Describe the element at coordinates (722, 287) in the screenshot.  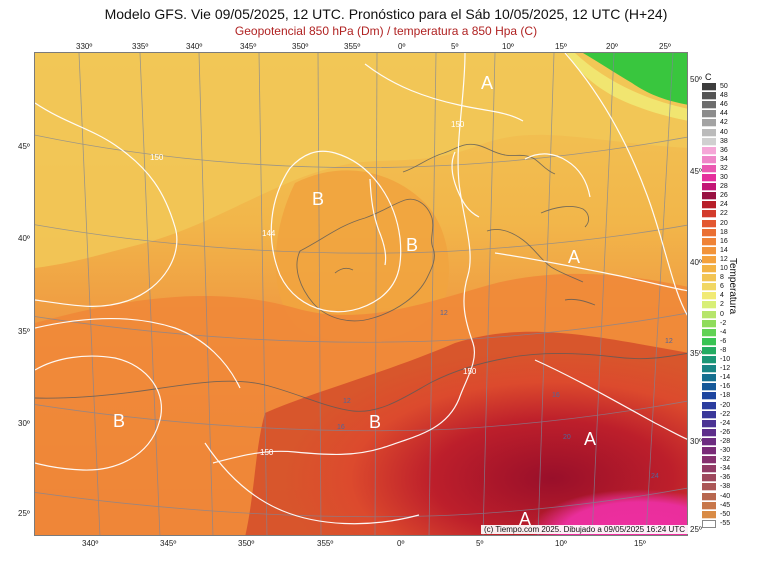
I see `legend-value: 6` at that location.